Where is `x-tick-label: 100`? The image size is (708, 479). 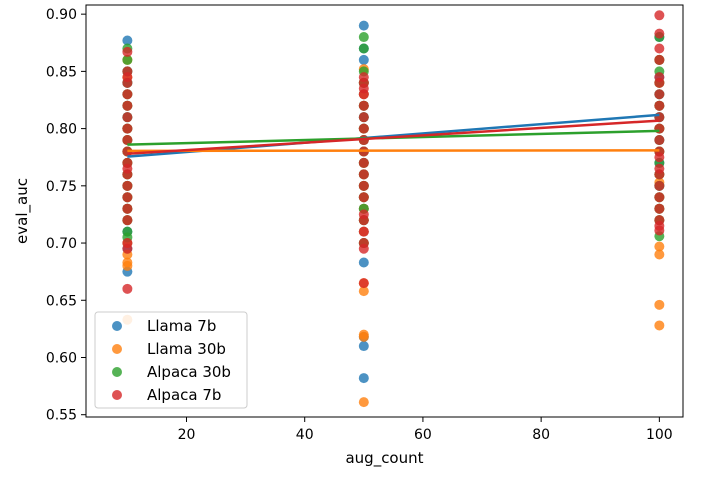
x-tick-label: 100 is located at coordinates (659, 435).